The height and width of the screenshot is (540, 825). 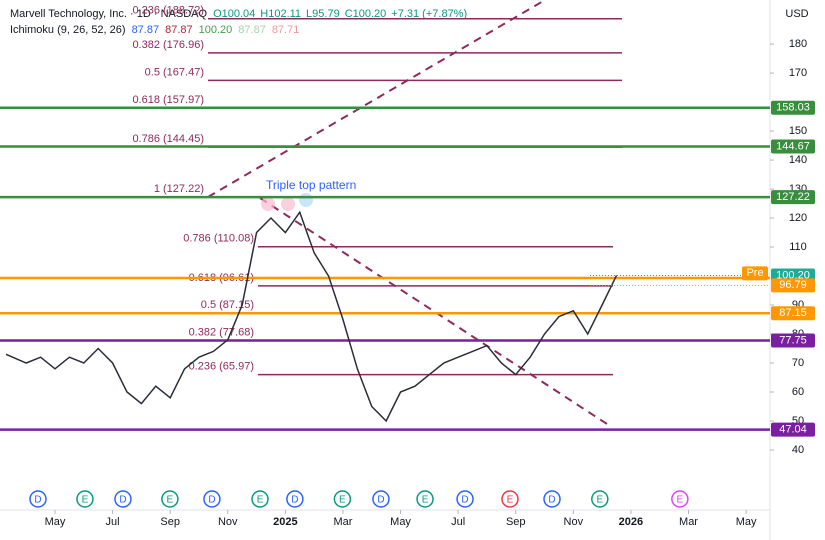 What do you see at coordinates (174, 72) in the screenshot?
I see `fib-label: 0.5 (167.47)` at bounding box center [174, 72].